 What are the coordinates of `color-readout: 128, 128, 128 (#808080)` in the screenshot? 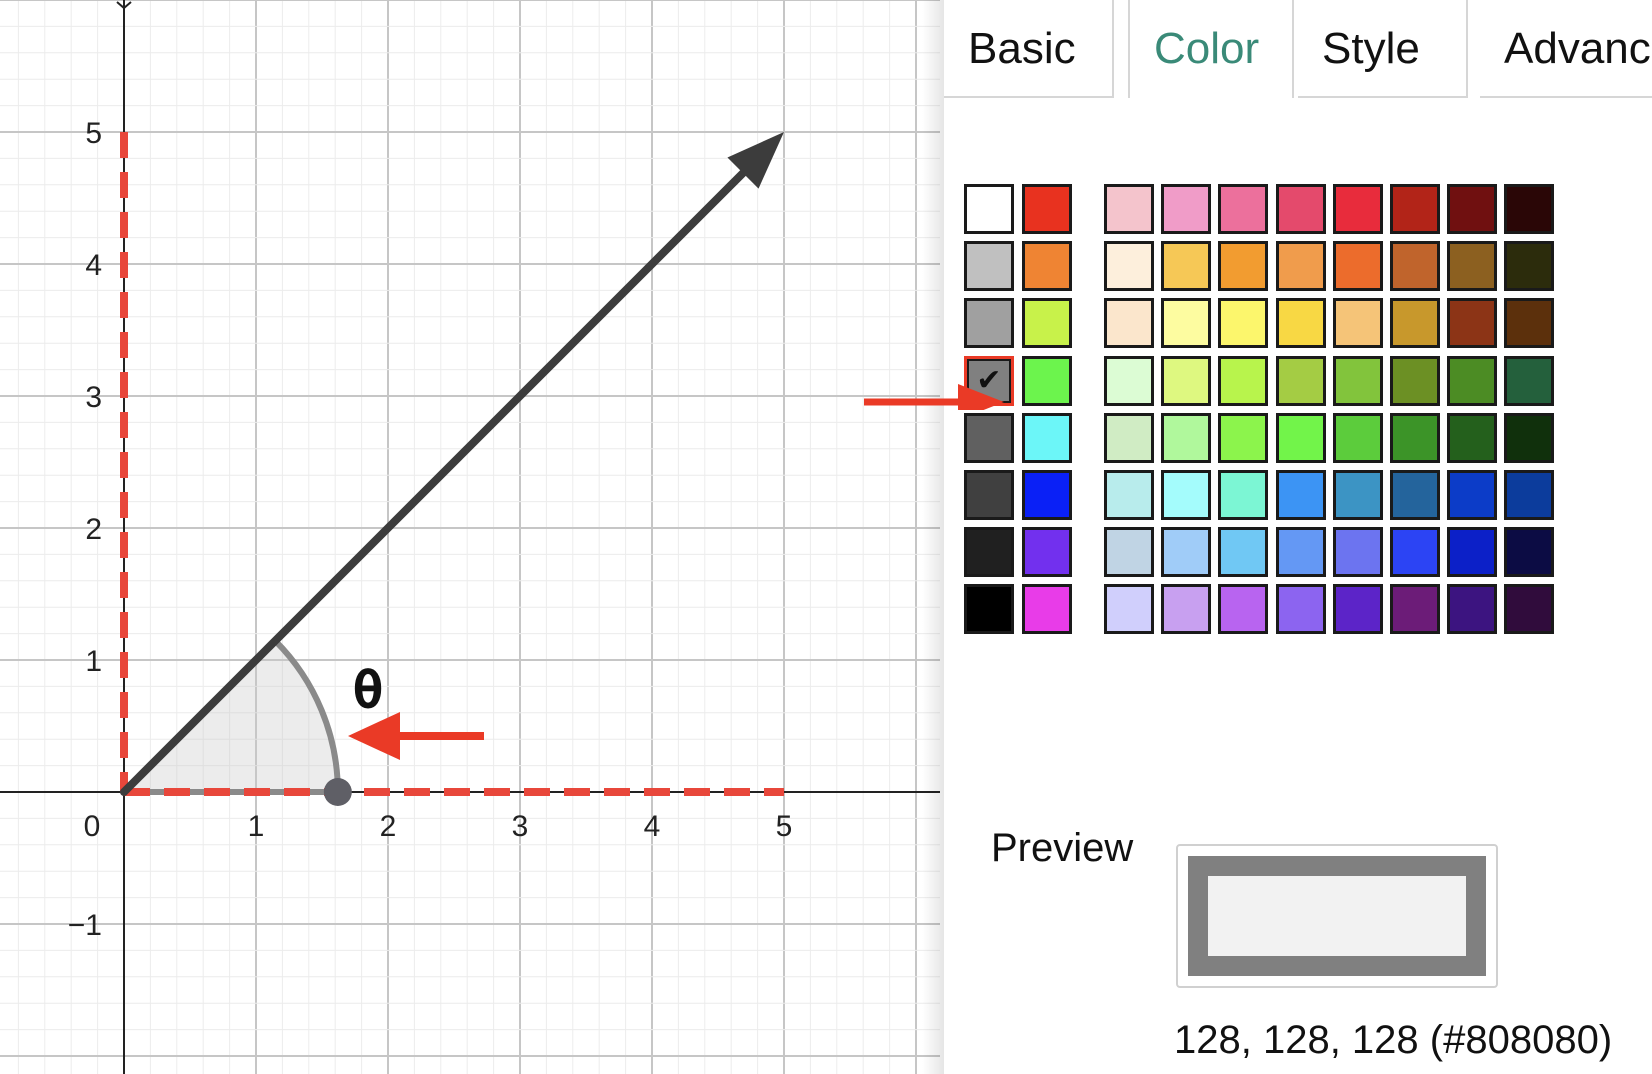 It's located at (1393, 1040).